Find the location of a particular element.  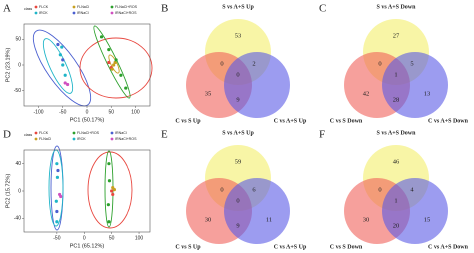

region-count: 59 is located at coordinates (238, 161).